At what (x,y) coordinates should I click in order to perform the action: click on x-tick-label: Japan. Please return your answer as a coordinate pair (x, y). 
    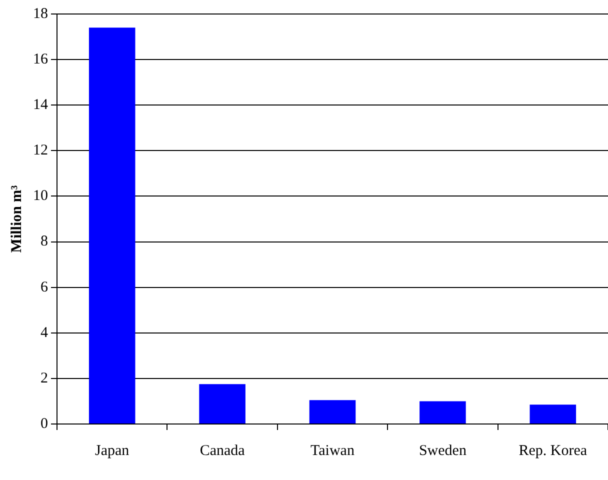
    Looking at the image, I should click on (112, 450).